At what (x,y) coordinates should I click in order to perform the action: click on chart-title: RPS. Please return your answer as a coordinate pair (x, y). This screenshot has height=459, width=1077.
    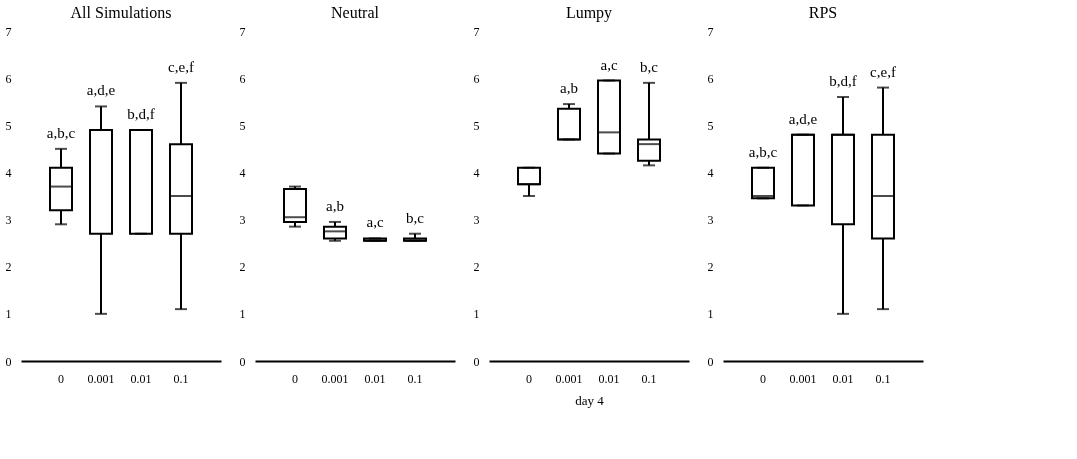
    Looking at the image, I should click on (823, 12).